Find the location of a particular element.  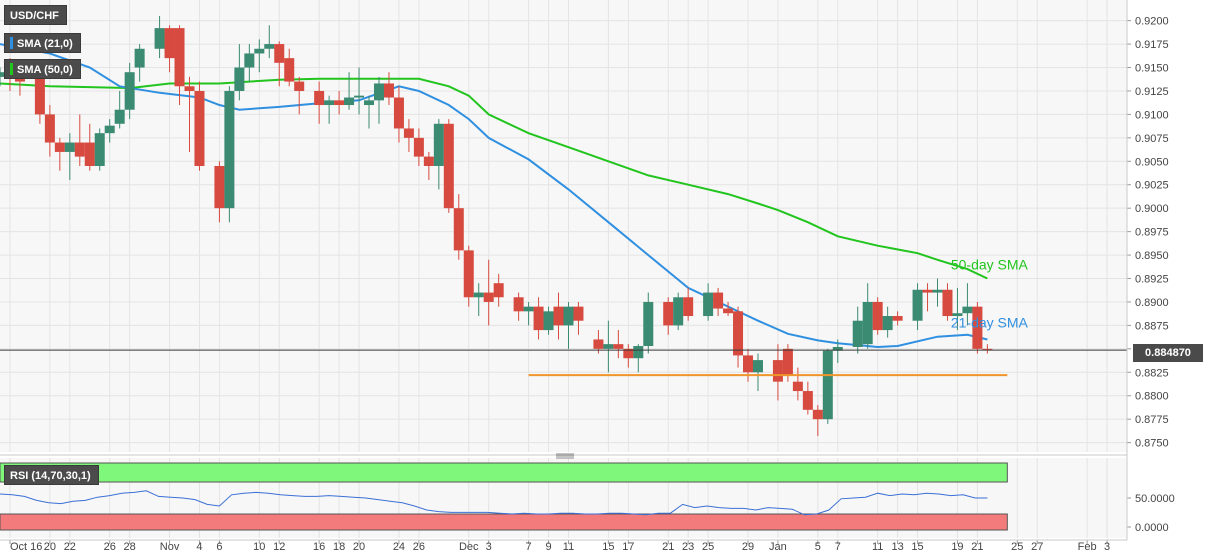

price-tick-label: 0.8925 is located at coordinates (1152, 280).